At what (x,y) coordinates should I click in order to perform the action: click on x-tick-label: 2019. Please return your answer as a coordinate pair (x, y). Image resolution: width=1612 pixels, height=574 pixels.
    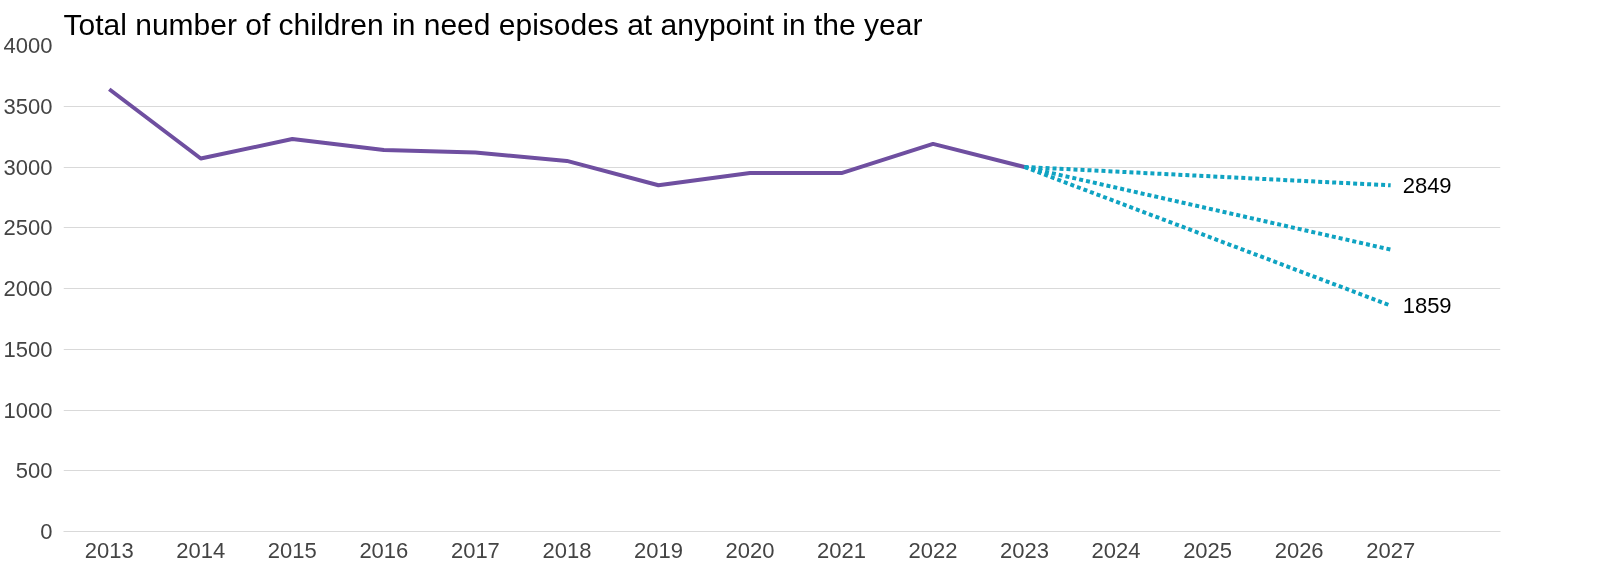
    Looking at the image, I should click on (658, 550).